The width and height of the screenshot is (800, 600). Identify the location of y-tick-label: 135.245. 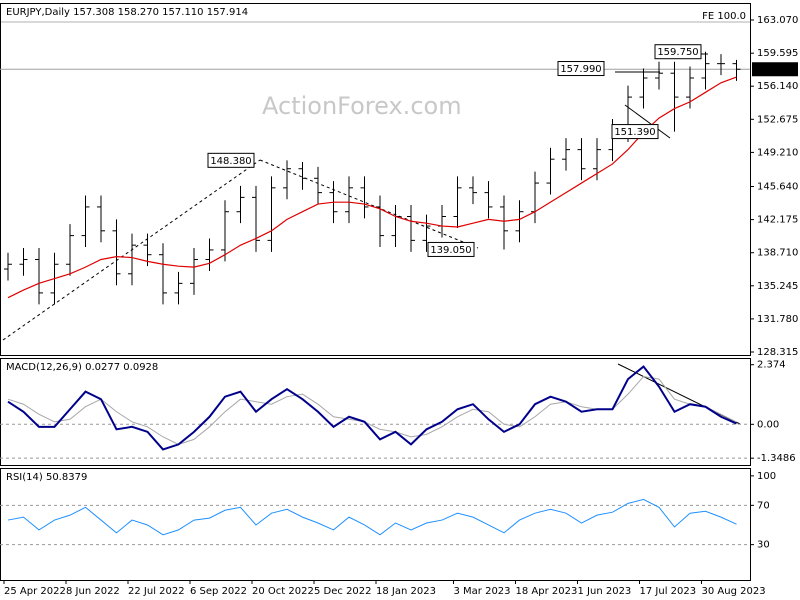
(777, 286).